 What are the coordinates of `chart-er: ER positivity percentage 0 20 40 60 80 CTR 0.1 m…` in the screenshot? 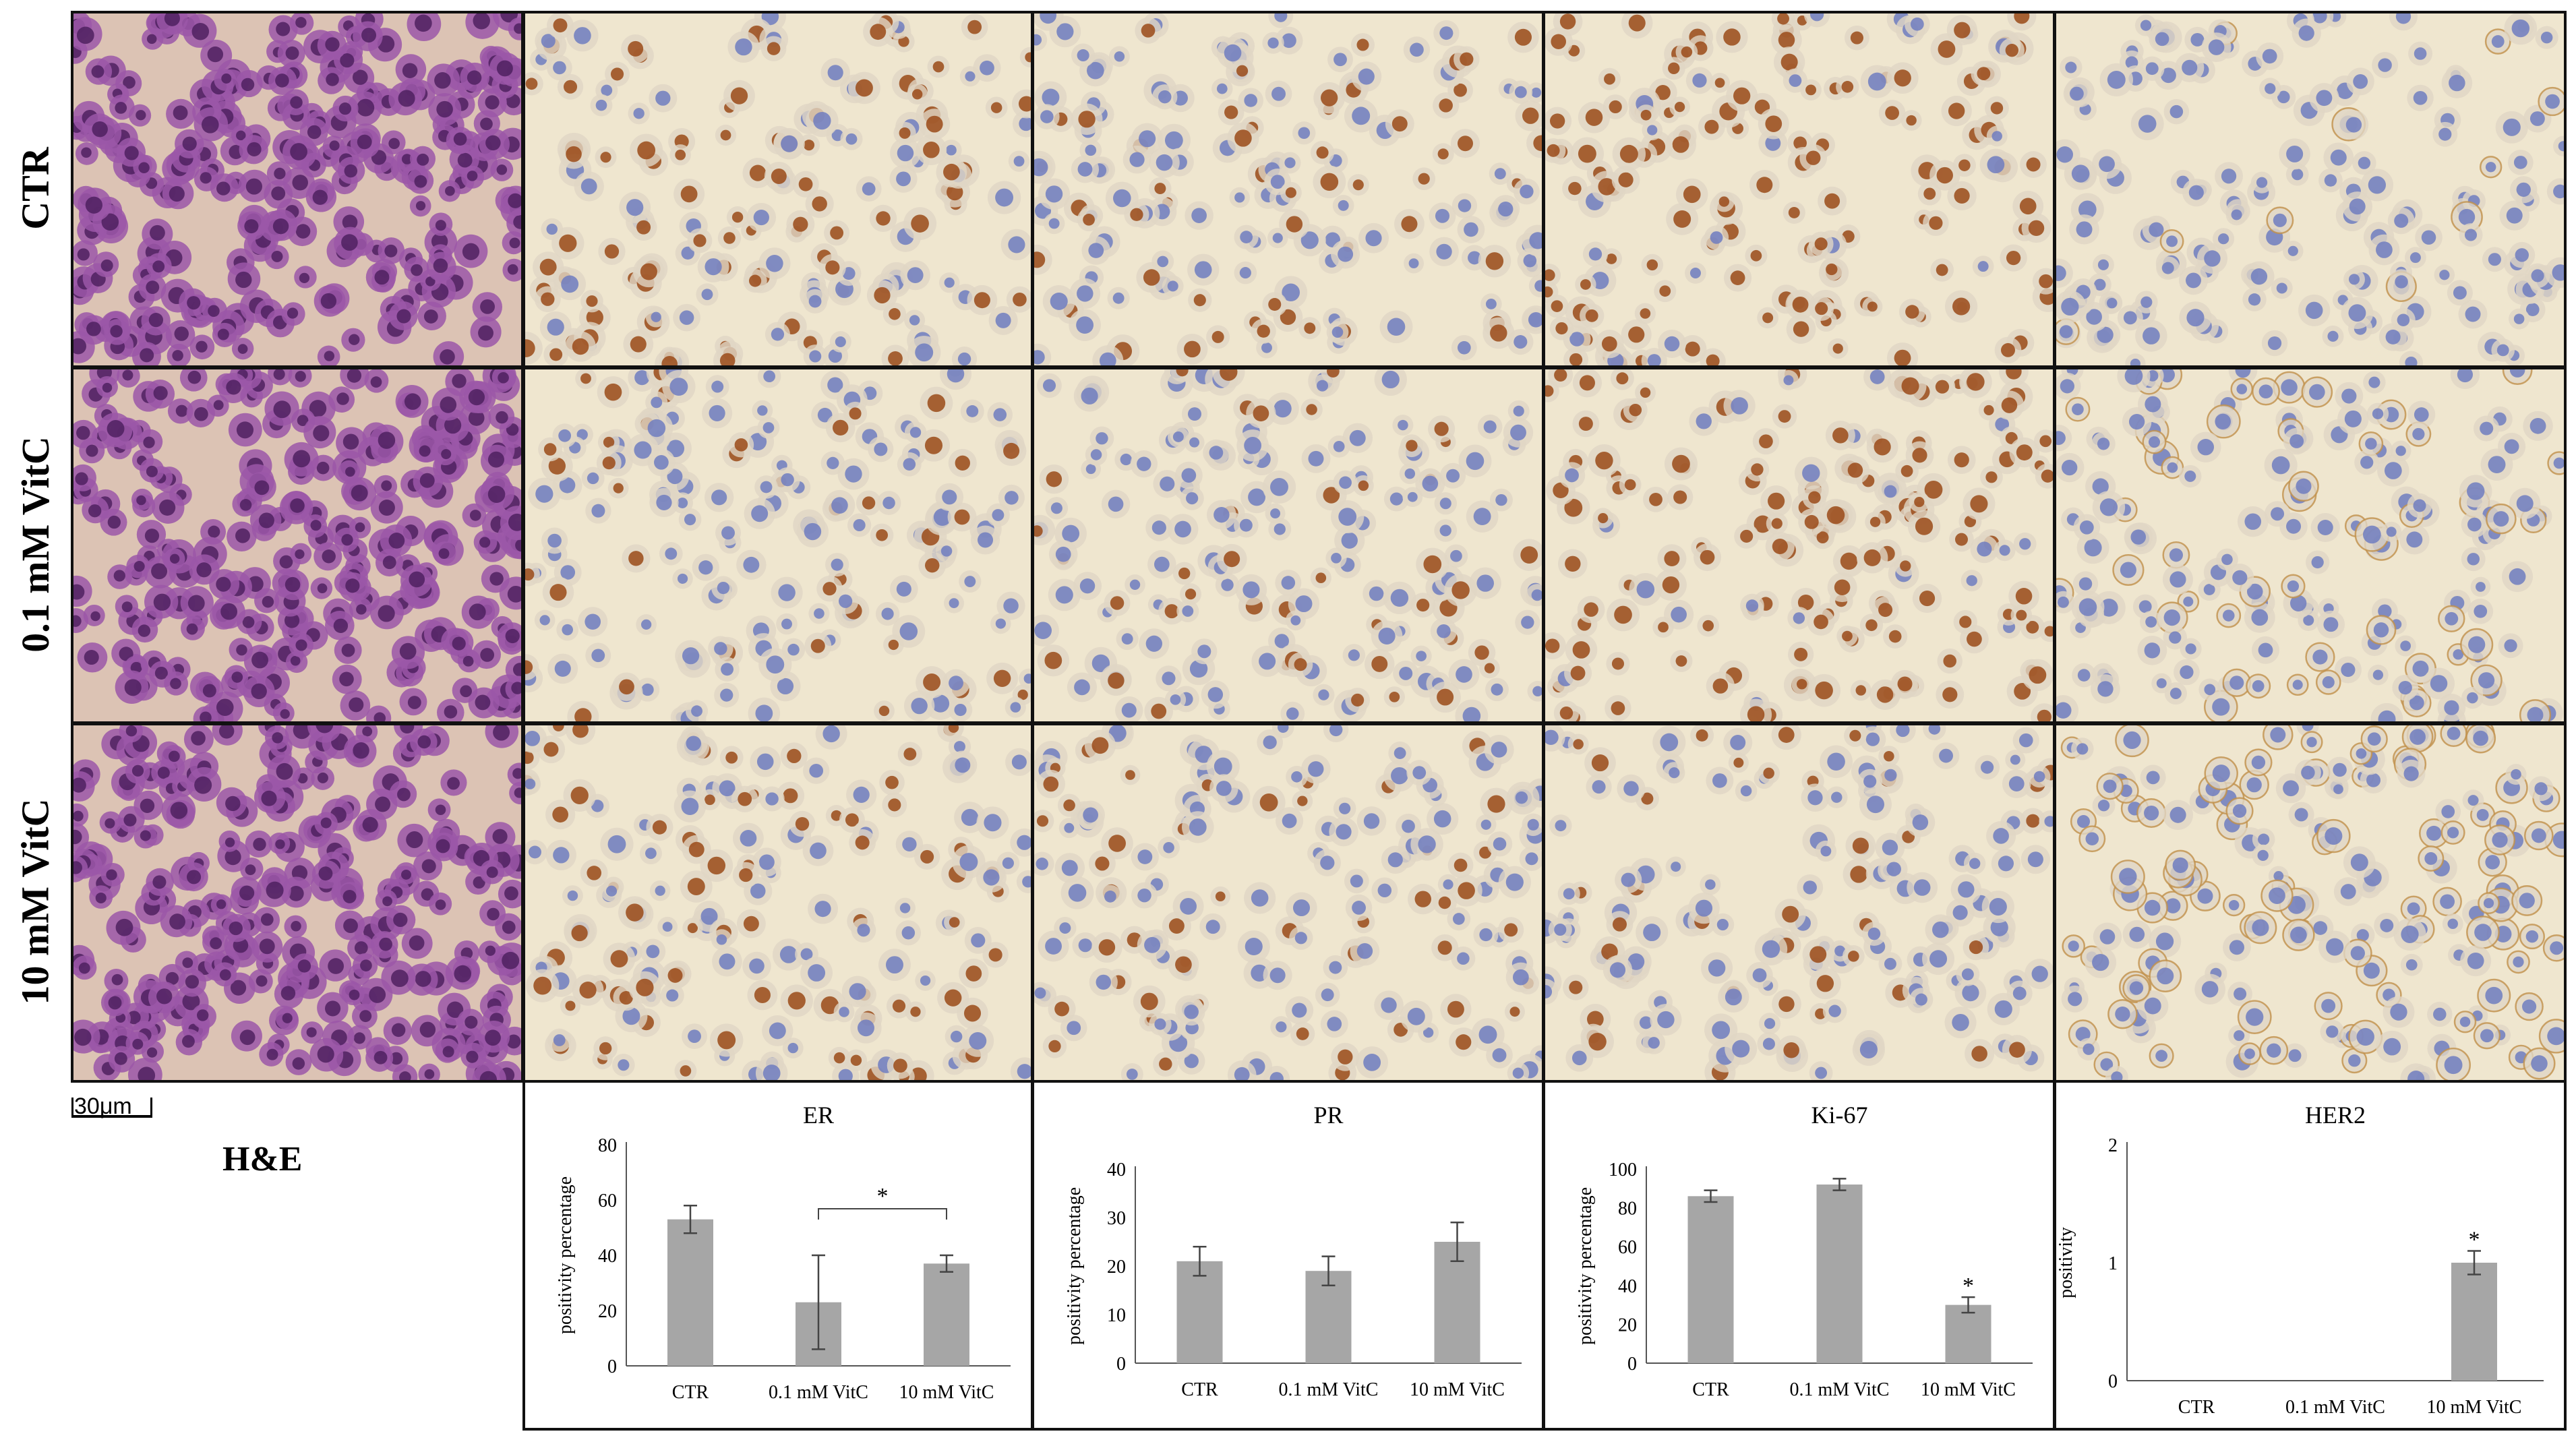 It's located at (778, 1255).